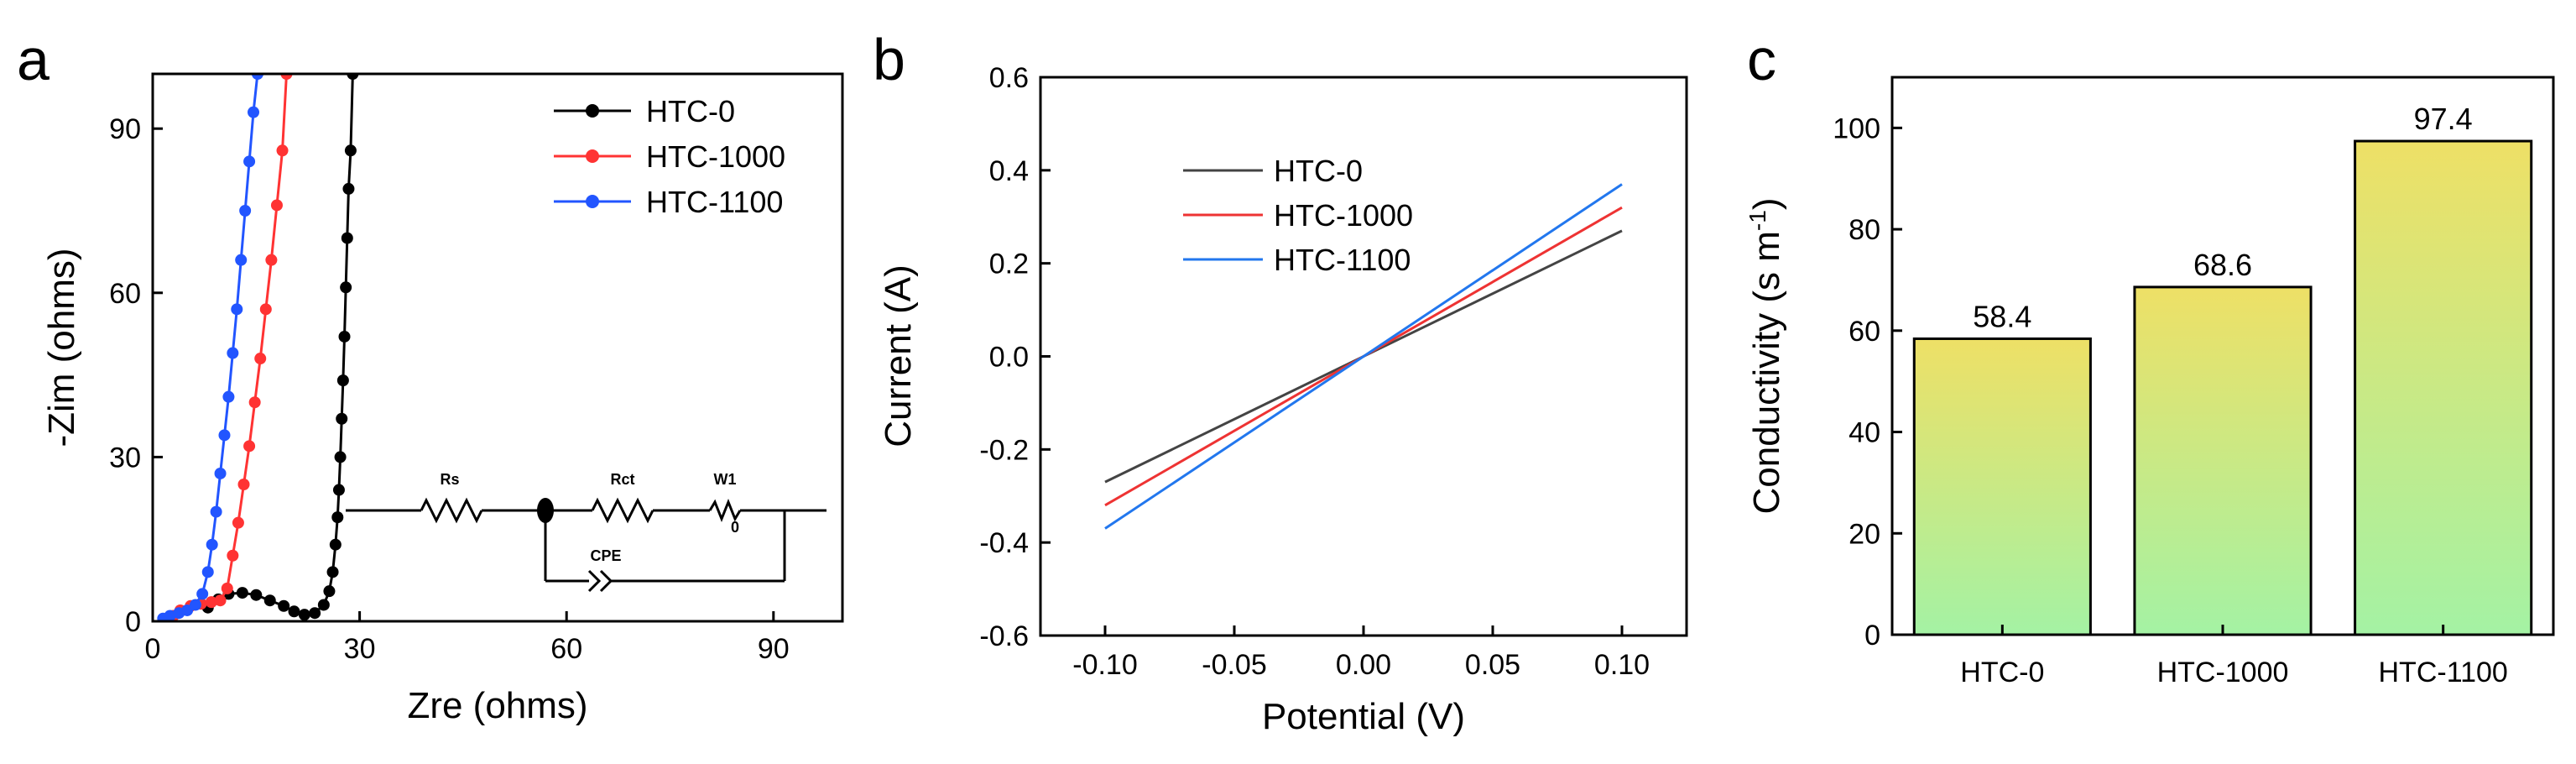  I want to click on circuit-node, so click(545, 511).